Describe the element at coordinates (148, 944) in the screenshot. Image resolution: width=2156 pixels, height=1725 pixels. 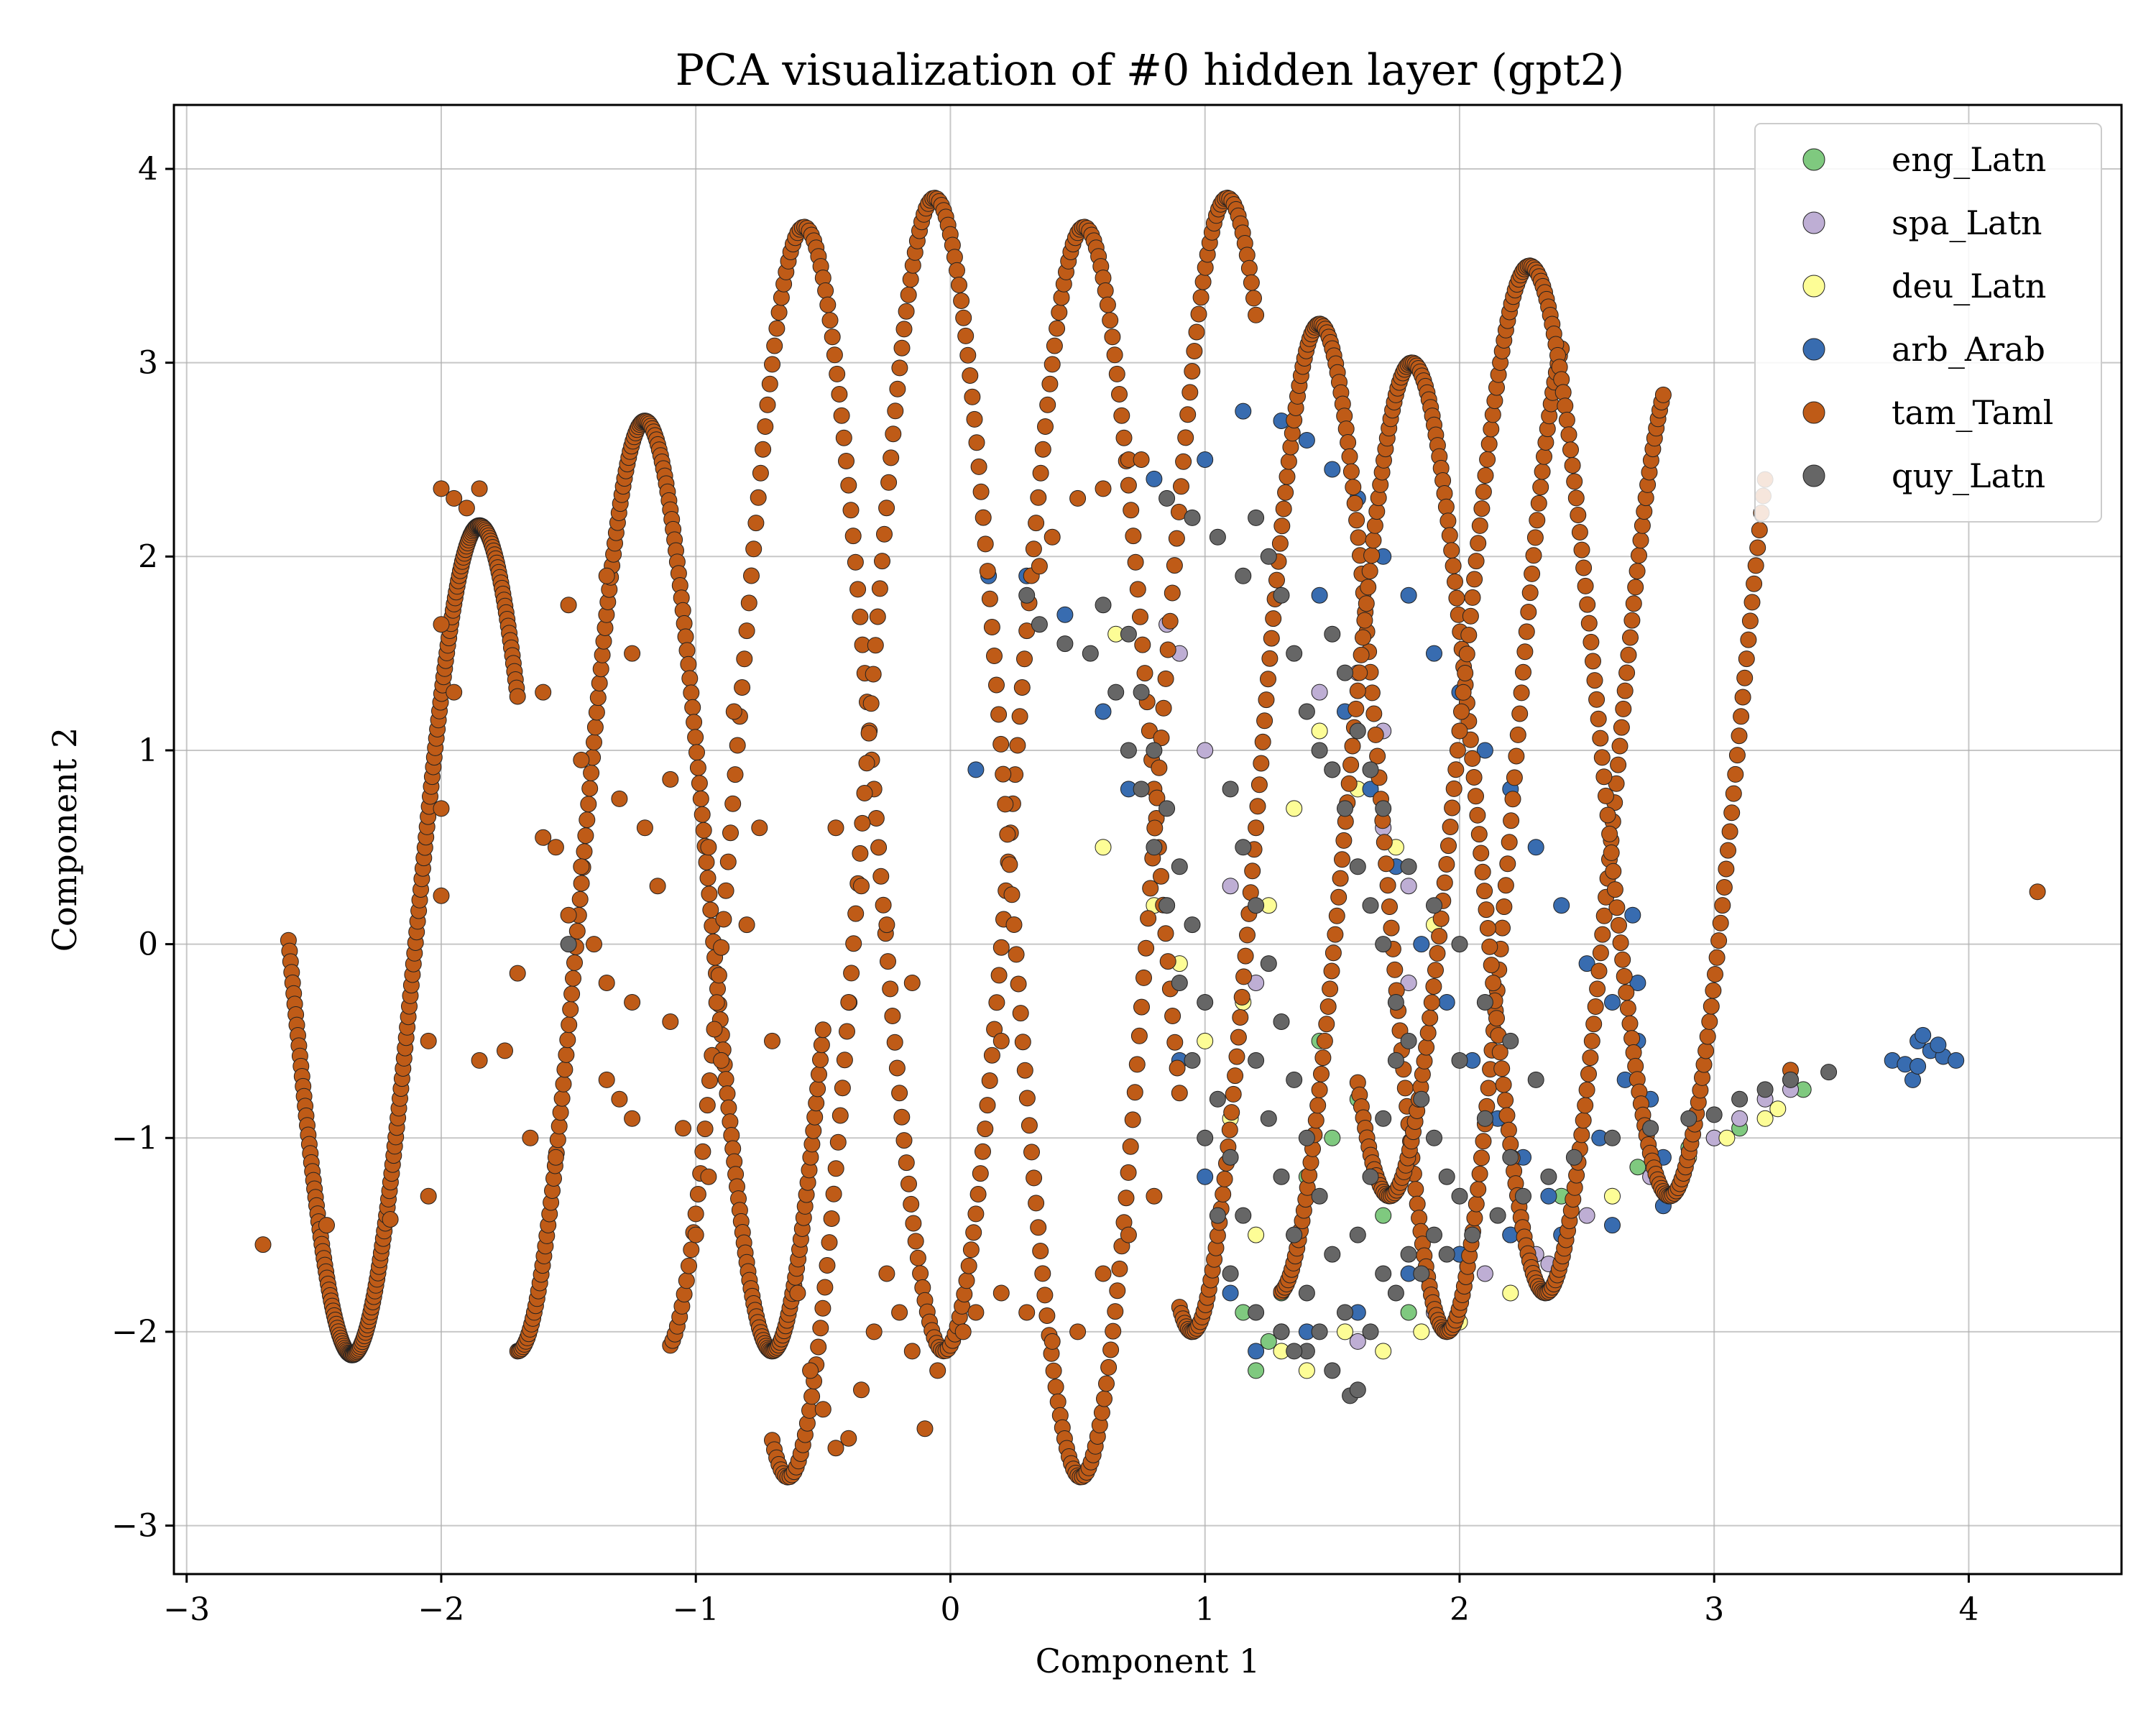
I see `y-tick-label: 0` at that location.